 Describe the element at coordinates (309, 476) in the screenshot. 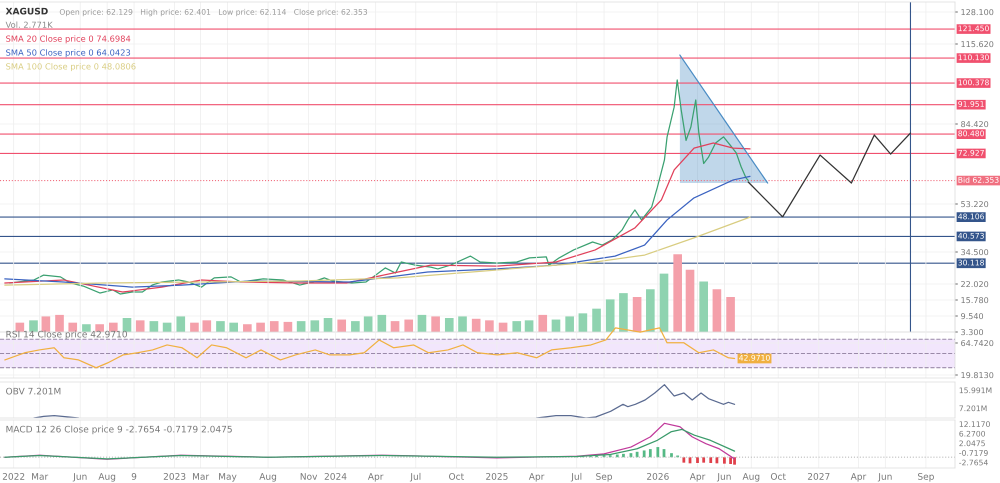

I see `x-tick-label: Nov` at that location.